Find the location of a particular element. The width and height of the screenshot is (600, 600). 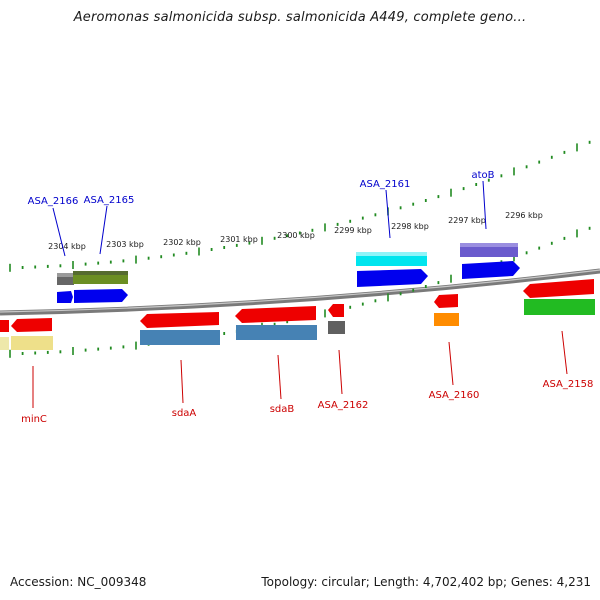

scale-label: 2301 kbp is located at coordinates (239, 239).